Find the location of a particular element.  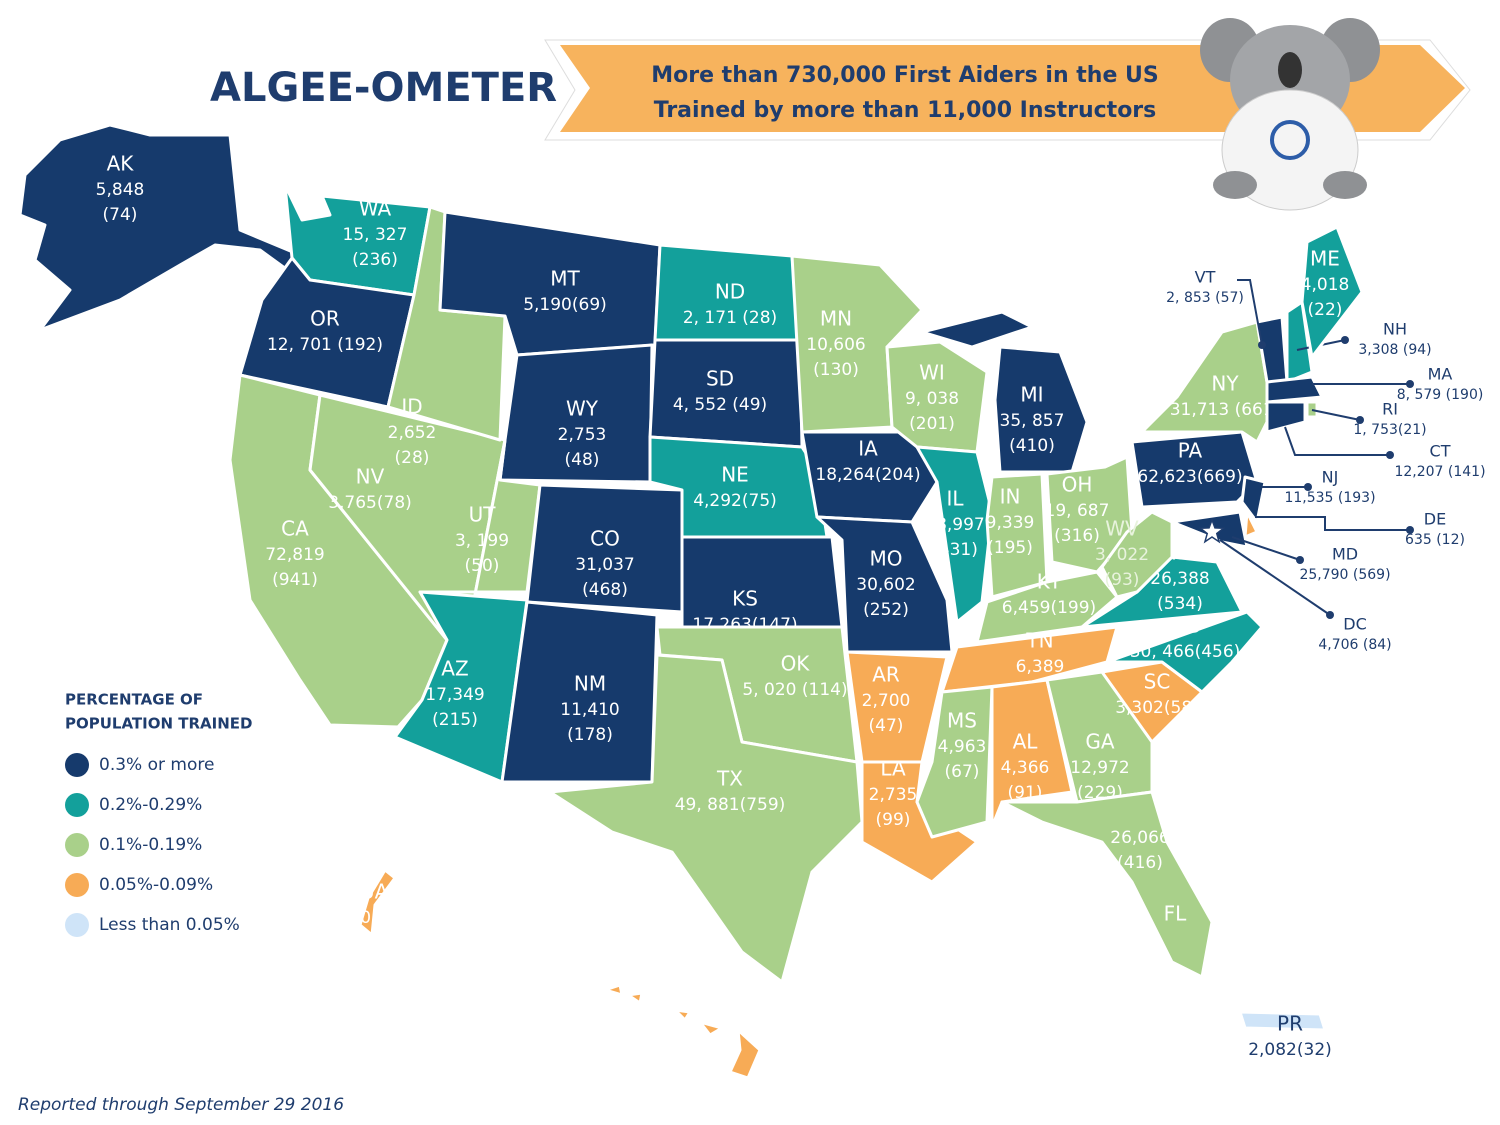

state-count: 15, 327 is located at coordinates (375, 235).